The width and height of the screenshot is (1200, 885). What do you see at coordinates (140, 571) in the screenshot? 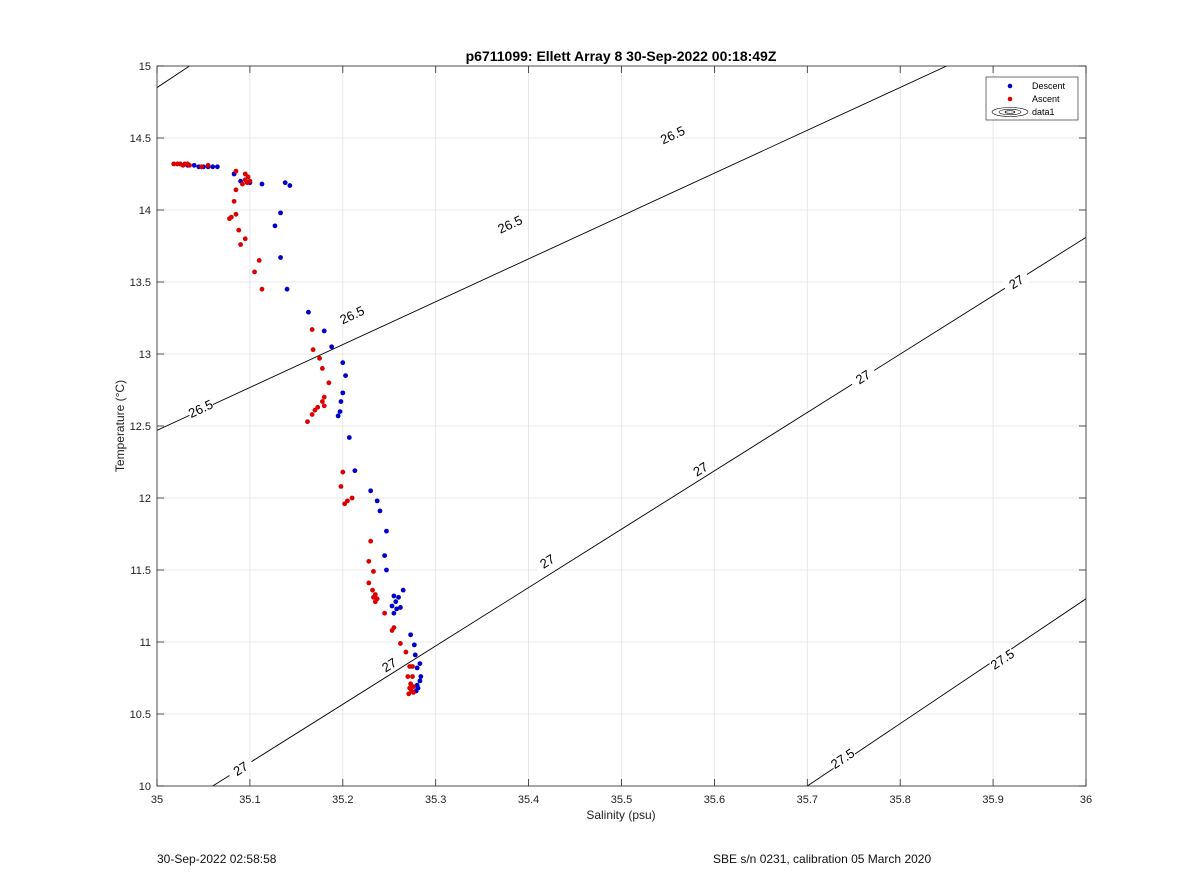
I see `y-tick-label: 11.5` at bounding box center [140, 571].